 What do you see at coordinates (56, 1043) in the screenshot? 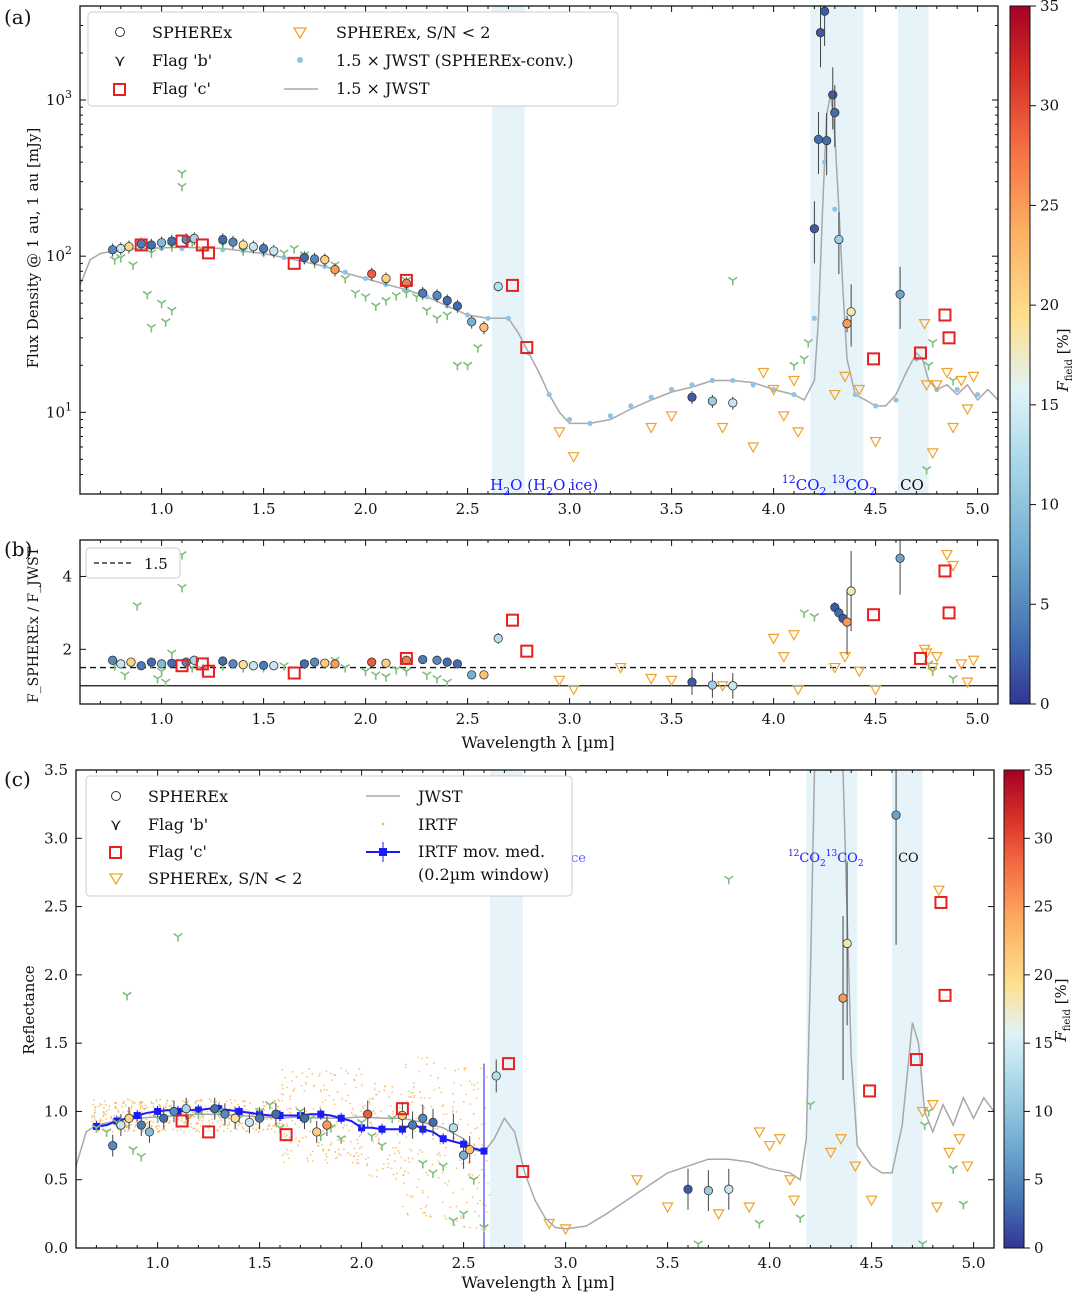
I see `ytick-label: 1.5` at bounding box center [56, 1043].